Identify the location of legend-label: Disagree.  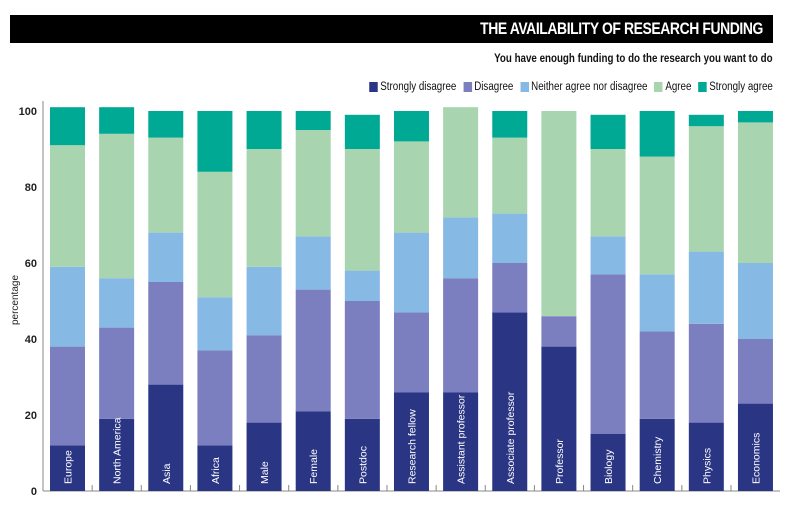
(494, 87).